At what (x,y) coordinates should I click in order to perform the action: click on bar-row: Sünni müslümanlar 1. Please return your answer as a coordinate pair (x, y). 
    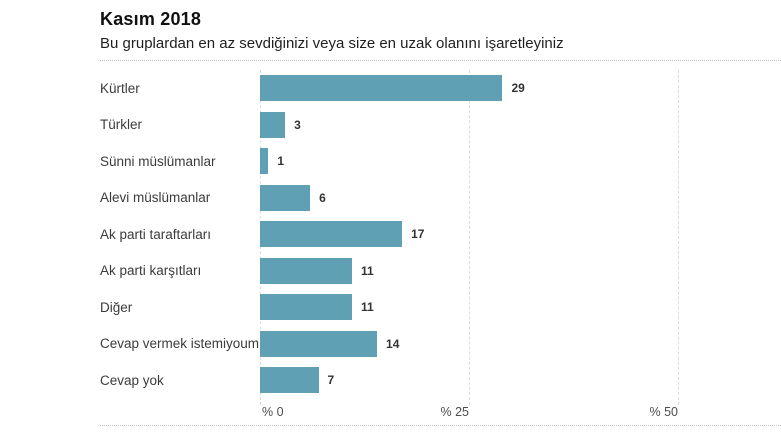
    Looking at the image, I should click on (440, 161).